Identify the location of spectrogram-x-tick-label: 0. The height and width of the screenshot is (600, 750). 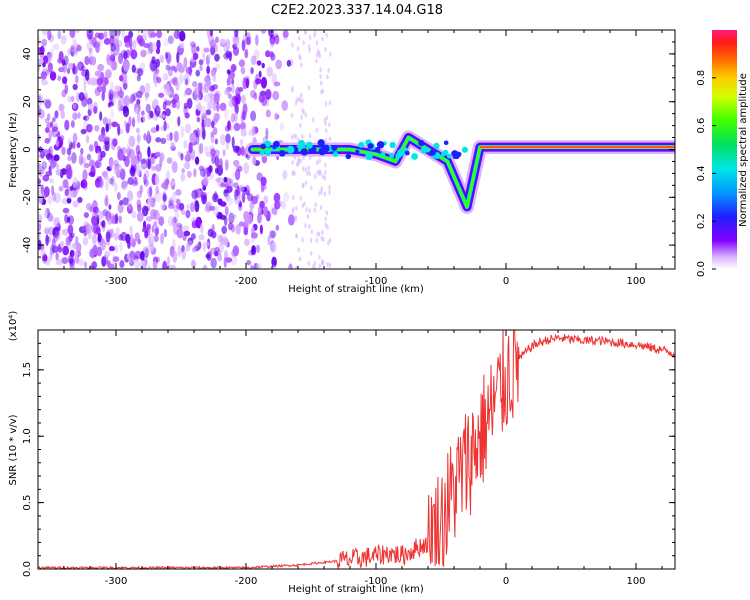
(506, 281).